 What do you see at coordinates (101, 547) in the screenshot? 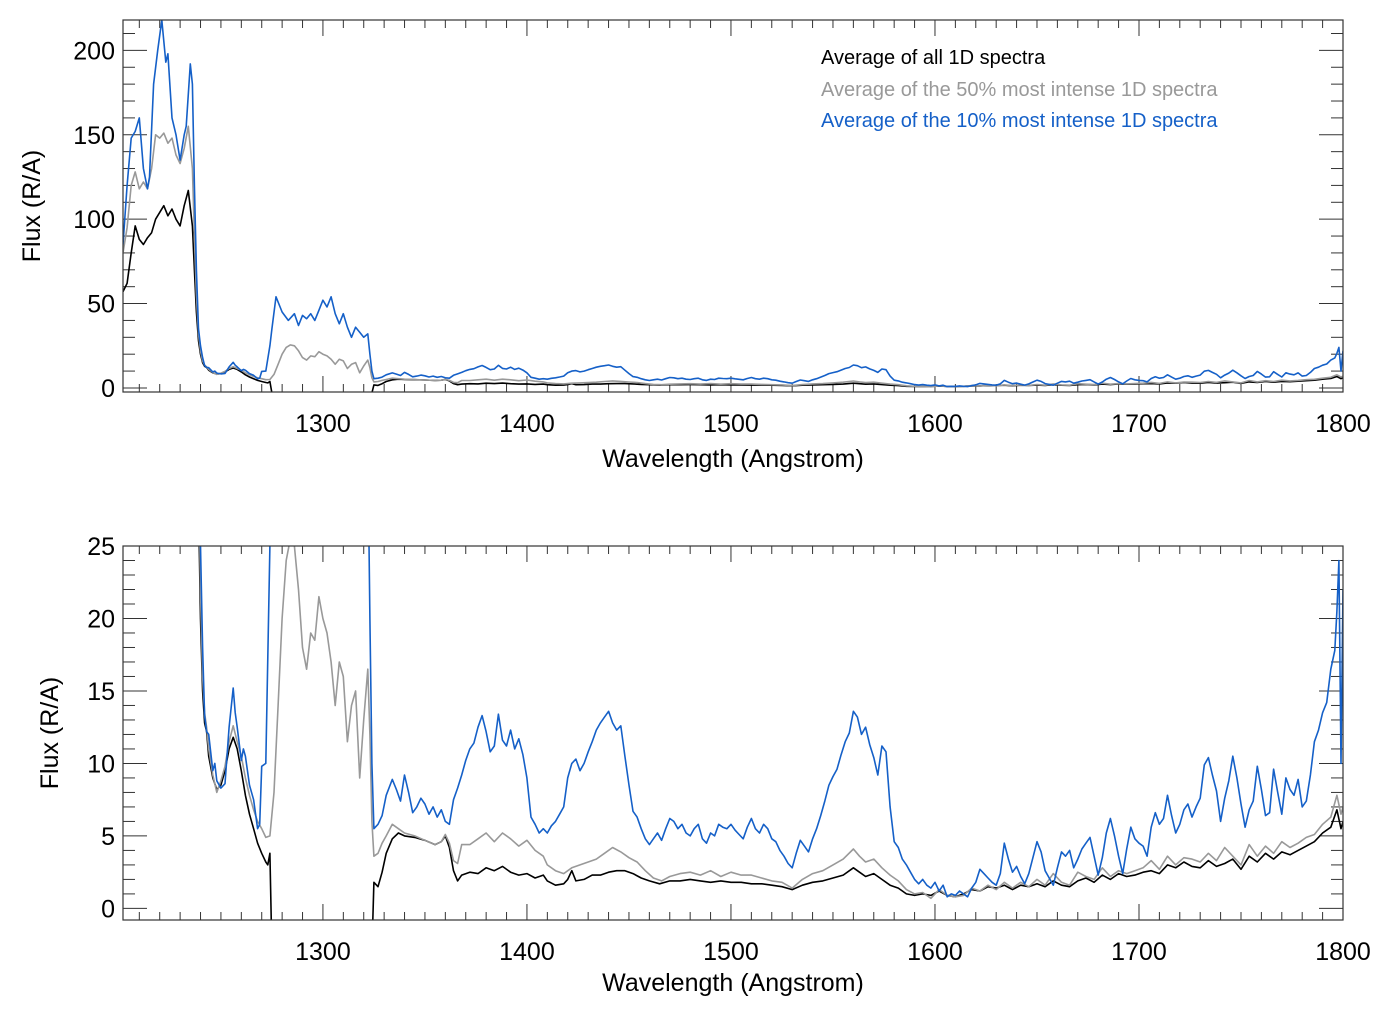
I see `y-tick-label: 25` at bounding box center [101, 547].